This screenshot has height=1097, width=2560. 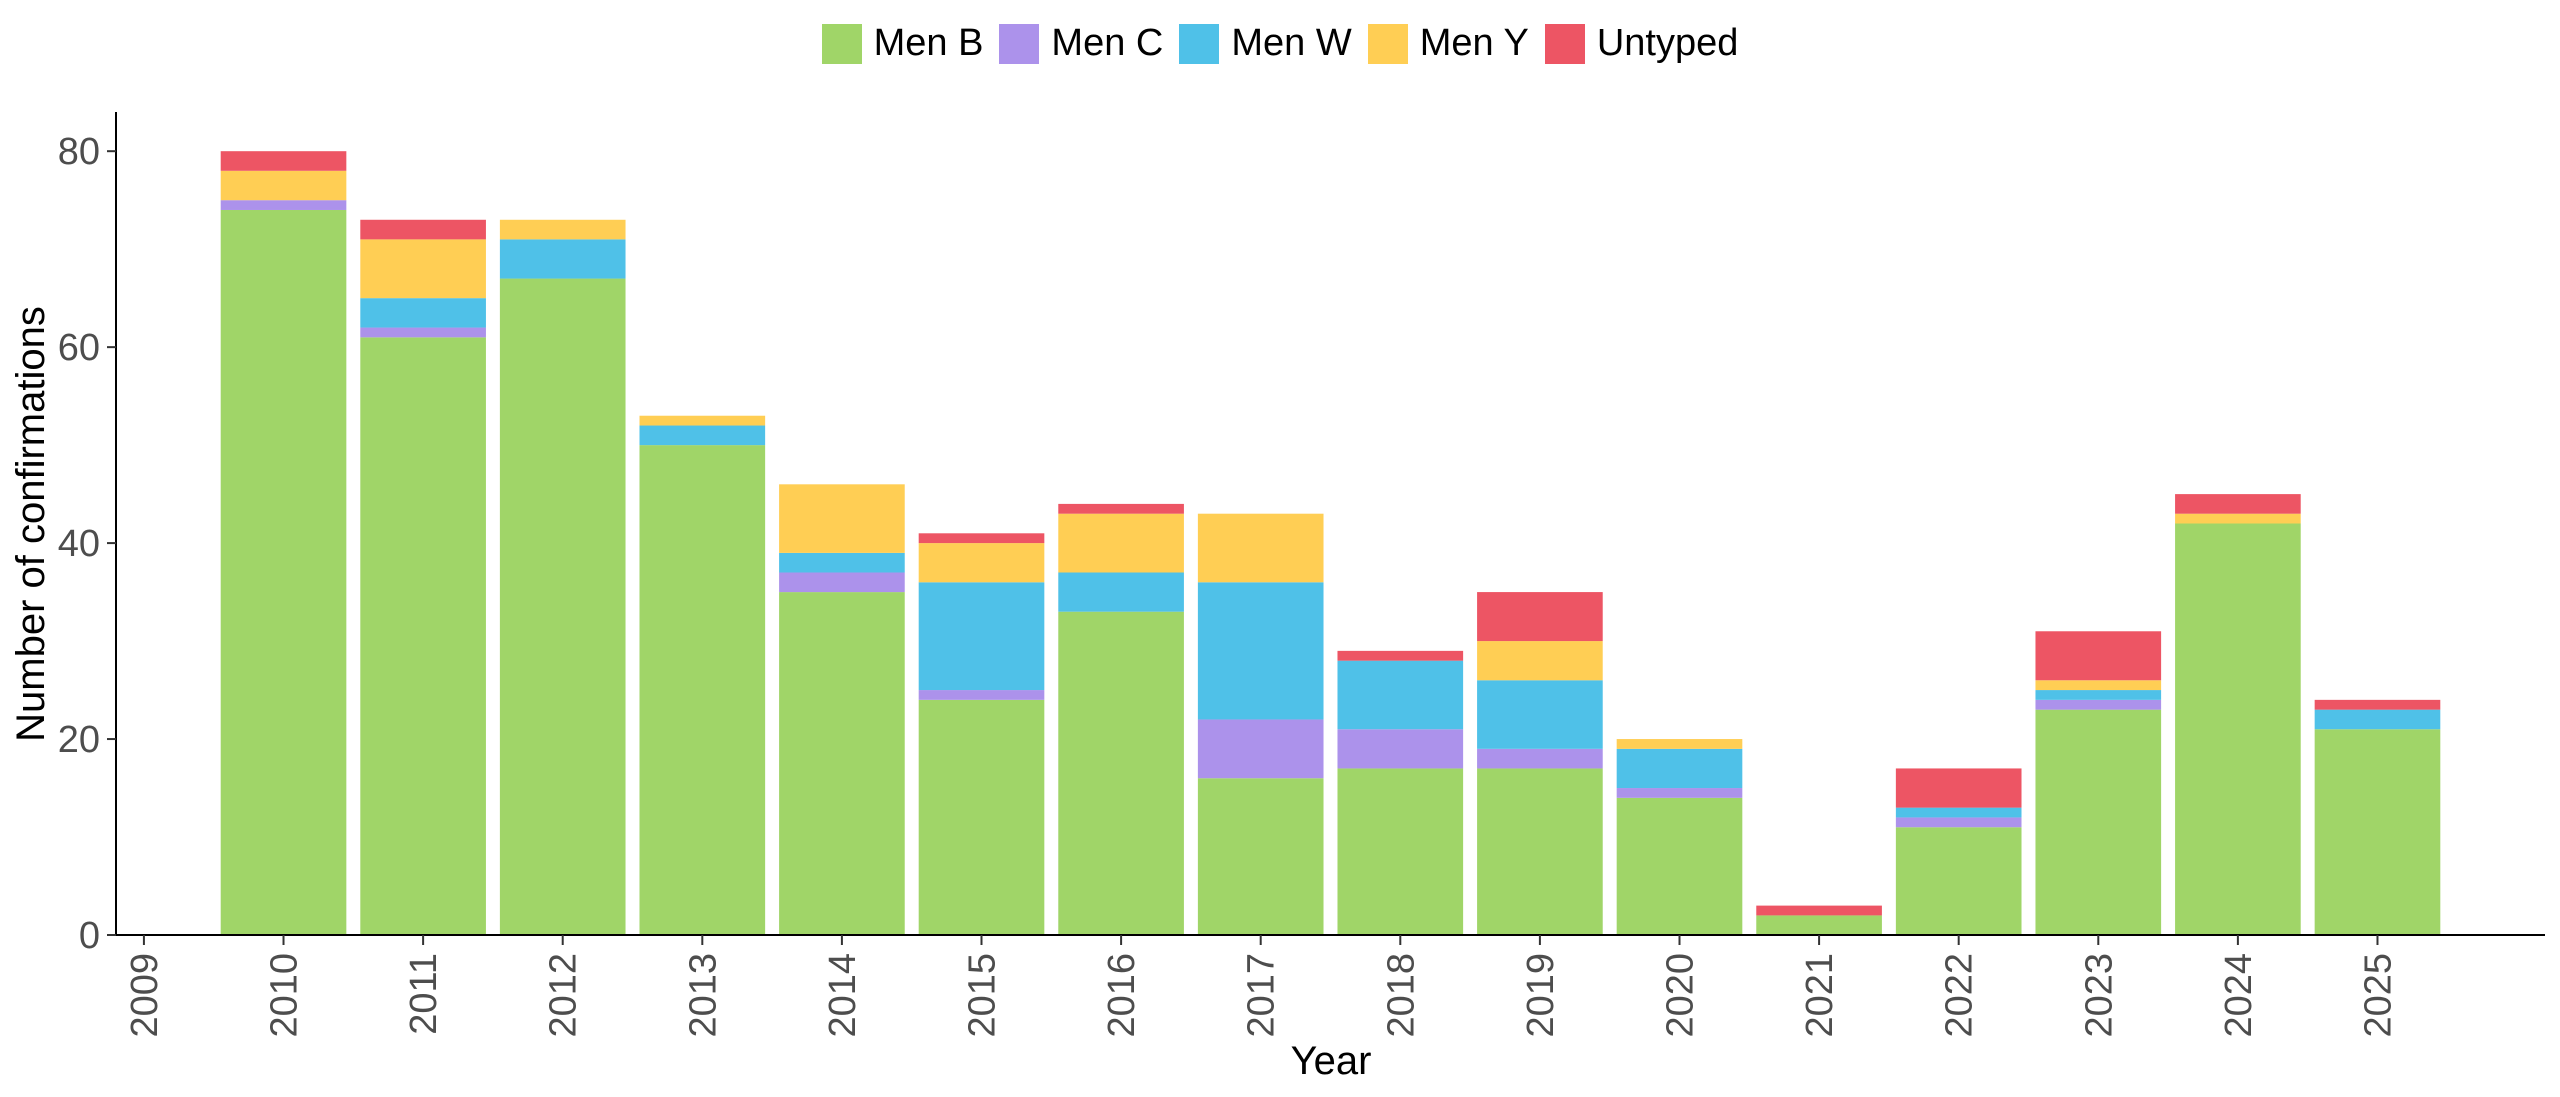 I want to click on legend-item: Untyped, so click(x=1641, y=43).